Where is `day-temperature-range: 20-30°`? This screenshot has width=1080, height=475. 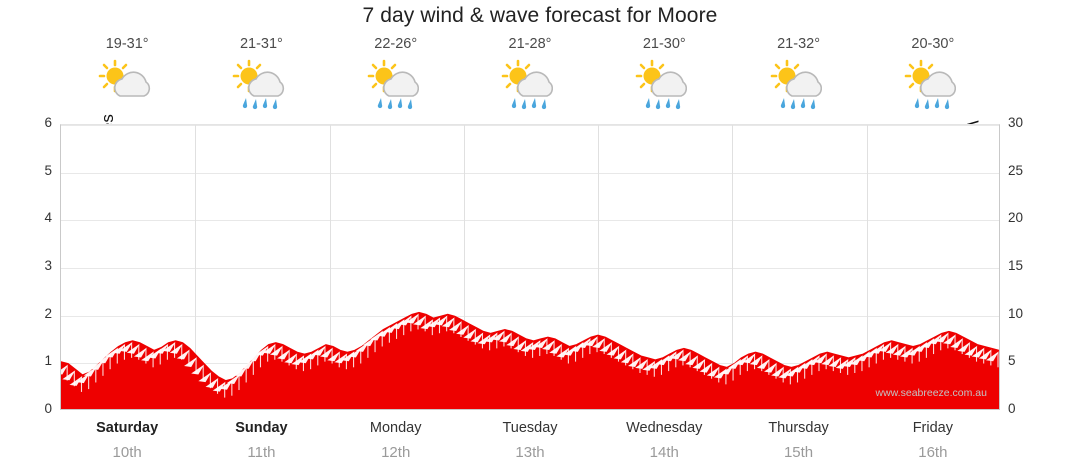
day-temperature-range: 20-30° is located at coordinates (933, 44).